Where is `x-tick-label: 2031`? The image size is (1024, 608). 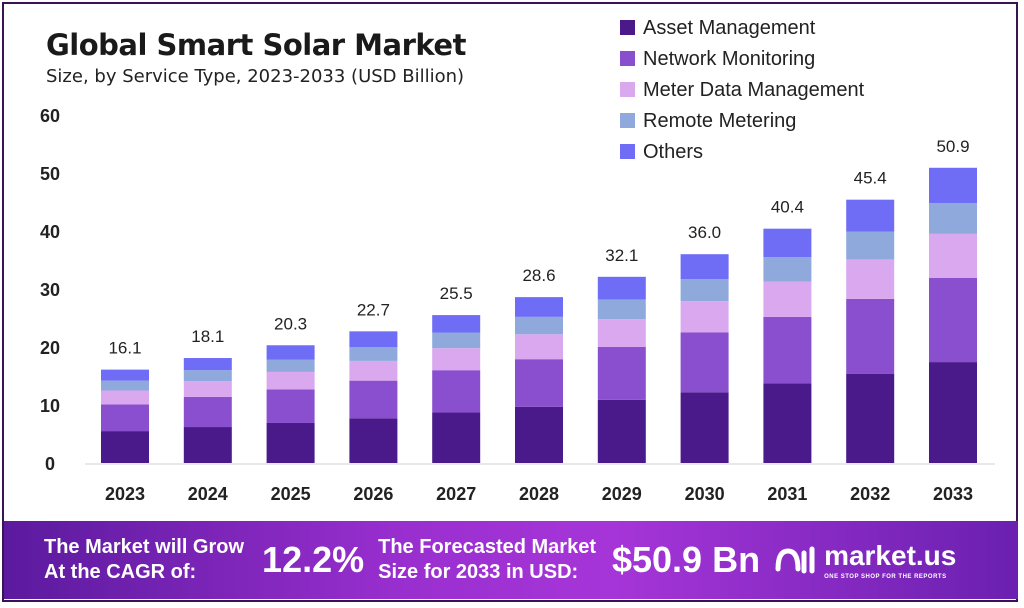 x-tick-label: 2031 is located at coordinates (787, 494).